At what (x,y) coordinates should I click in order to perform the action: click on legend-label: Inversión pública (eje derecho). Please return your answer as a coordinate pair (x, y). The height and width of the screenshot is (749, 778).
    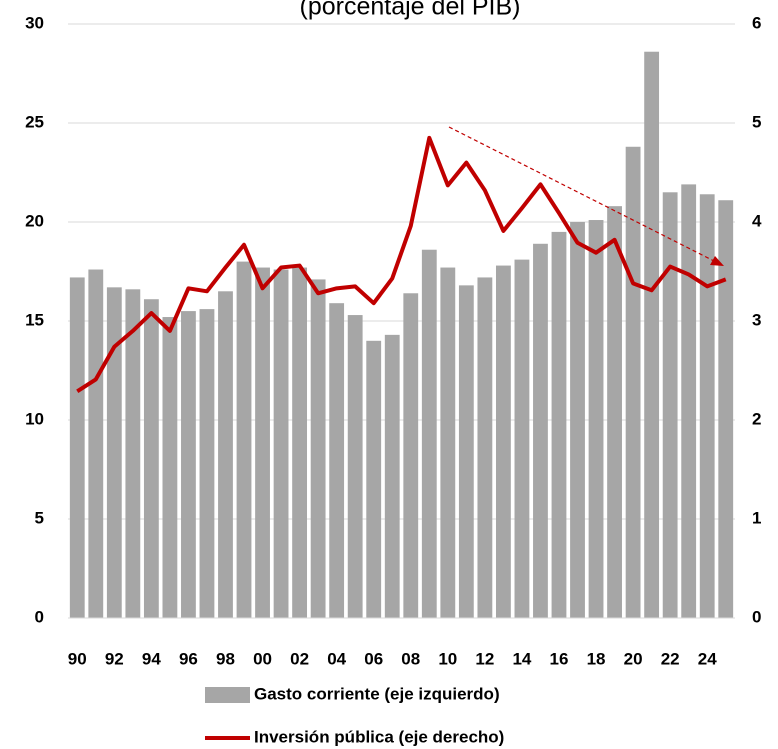
    Looking at the image, I should click on (379, 736).